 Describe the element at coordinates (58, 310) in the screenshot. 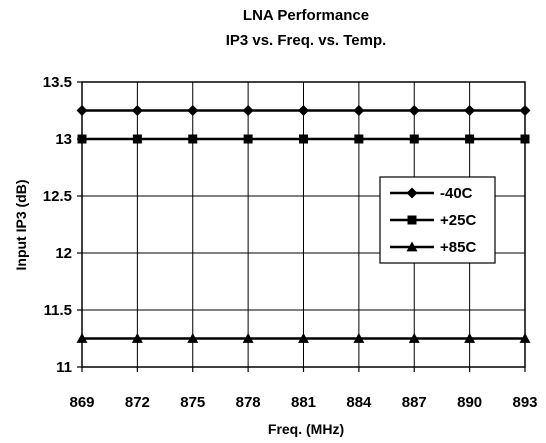

I see `y-tick-label: 11.5` at that location.